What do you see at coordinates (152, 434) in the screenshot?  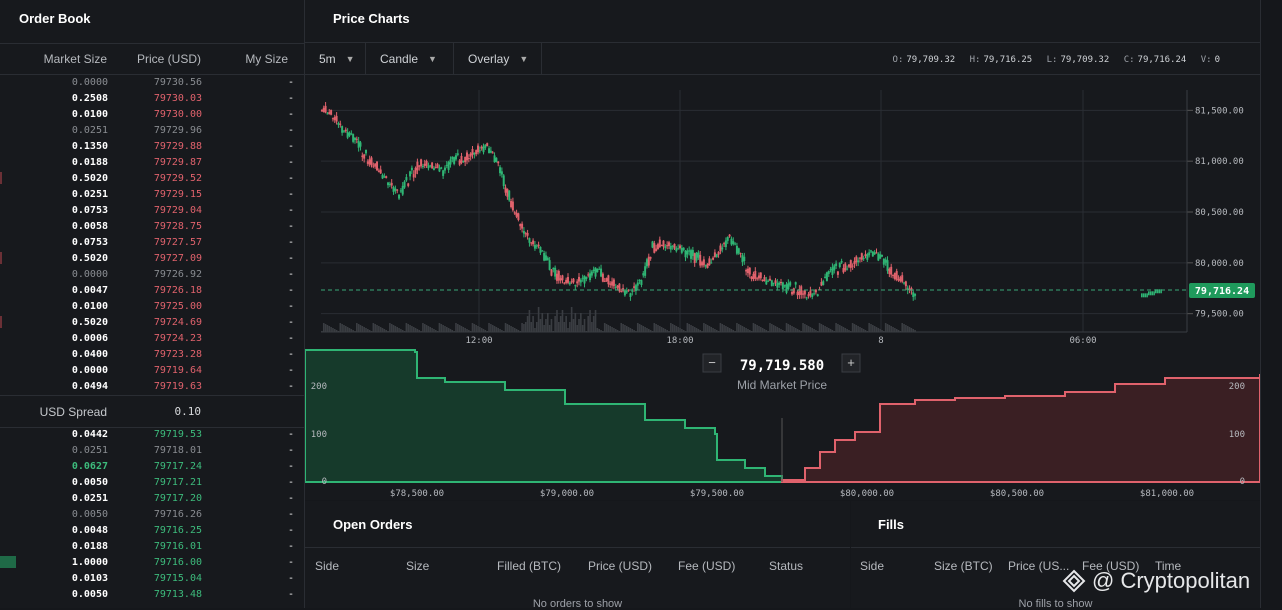 I see `bid-row: 0.0442 79719.53 -` at bounding box center [152, 434].